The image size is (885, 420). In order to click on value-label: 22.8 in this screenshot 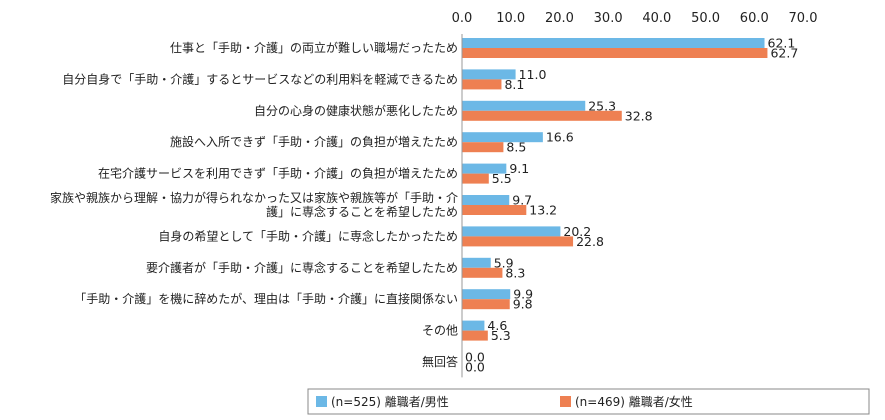, I will do `click(590, 241)`.